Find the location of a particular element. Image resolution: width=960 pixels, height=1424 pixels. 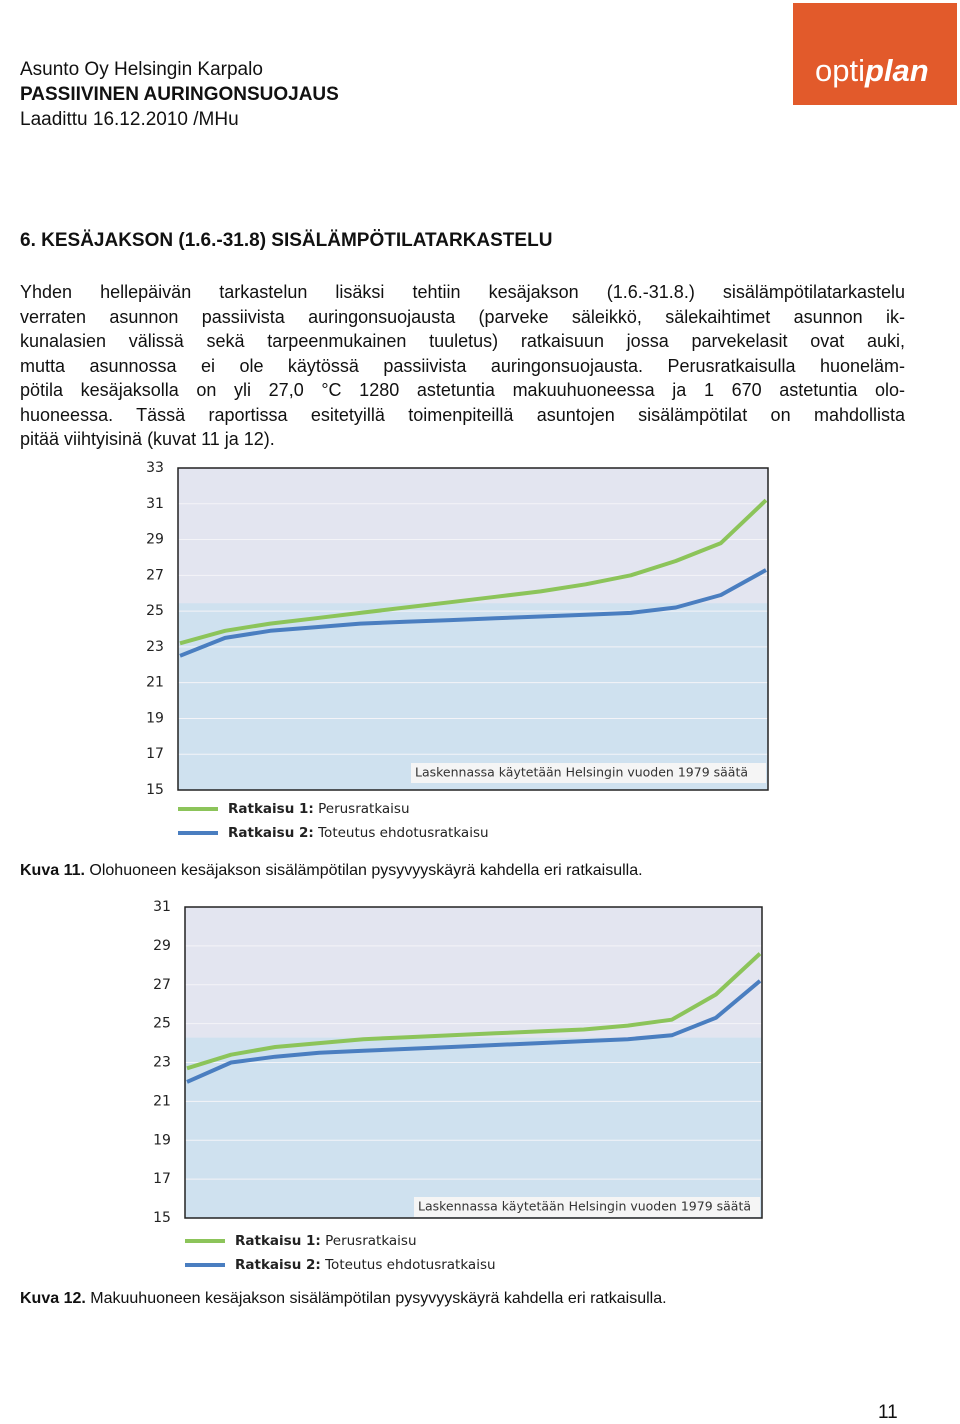

y-tick-label: 33 is located at coordinates (155, 468).